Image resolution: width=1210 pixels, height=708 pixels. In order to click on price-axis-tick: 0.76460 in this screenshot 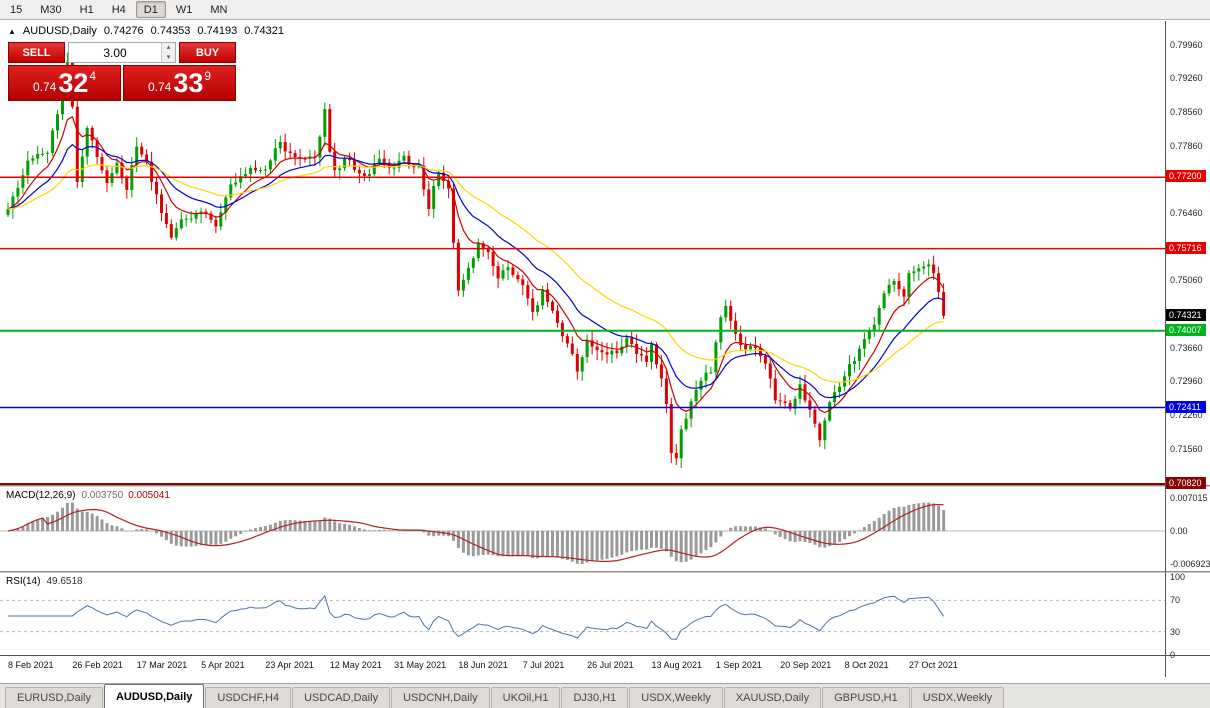, I will do `click(1186, 212)`.